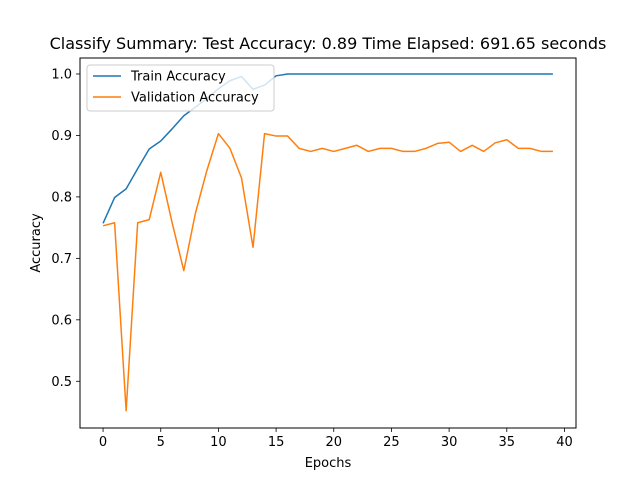  What do you see at coordinates (103, 442) in the screenshot?
I see `x-tick-label: 0` at bounding box center [103, 442].